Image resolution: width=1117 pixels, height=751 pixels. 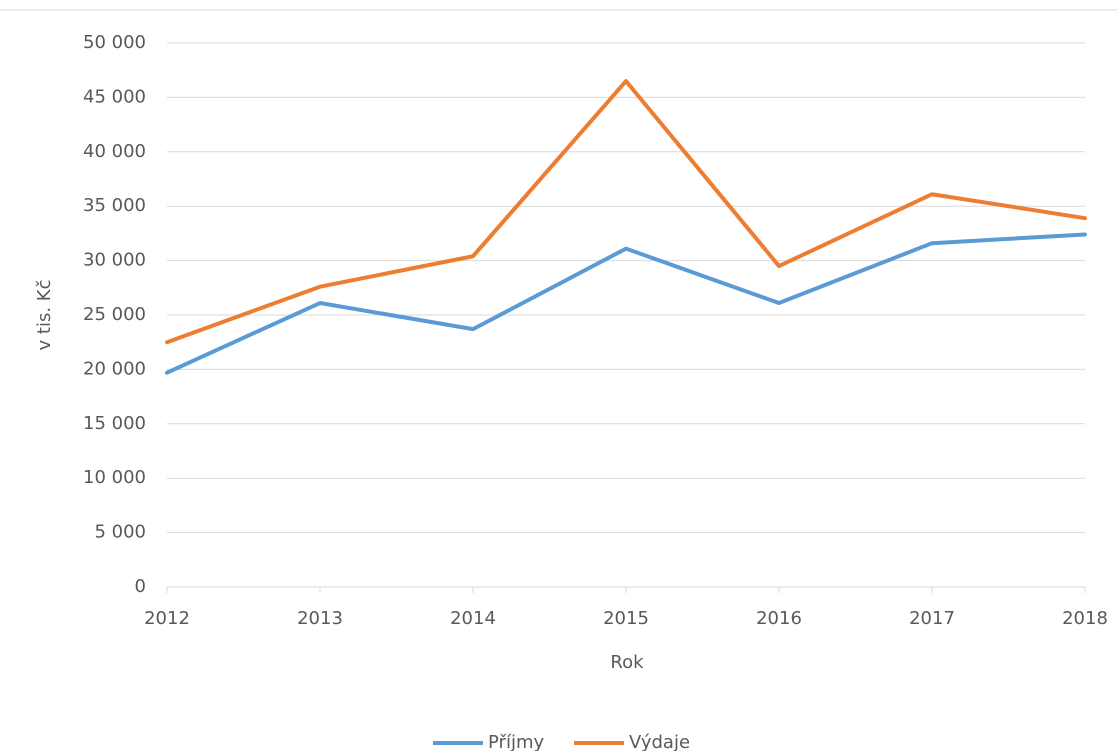 I want to click on y-tick-label: 30 000, so click(x=114, y=260).